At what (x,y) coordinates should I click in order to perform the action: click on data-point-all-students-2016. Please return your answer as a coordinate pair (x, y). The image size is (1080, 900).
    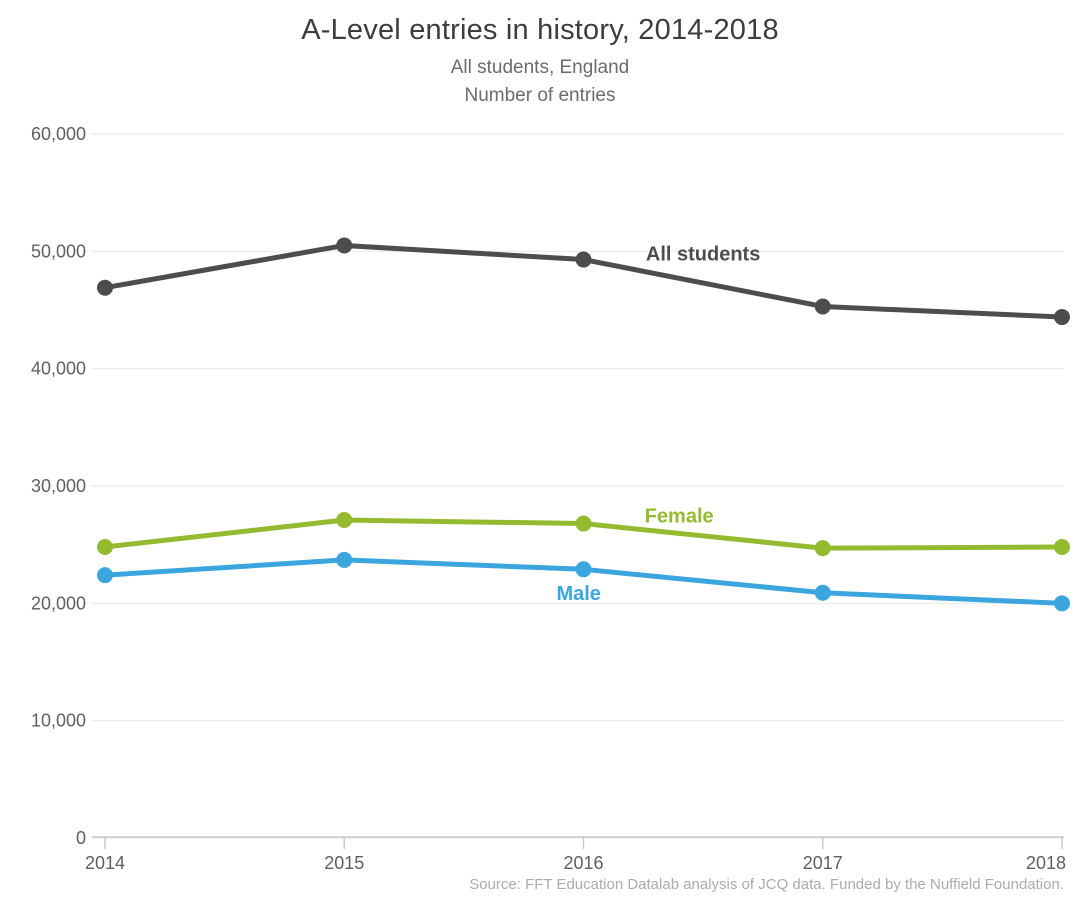
    Looking at the image, I should click on (583, 259).